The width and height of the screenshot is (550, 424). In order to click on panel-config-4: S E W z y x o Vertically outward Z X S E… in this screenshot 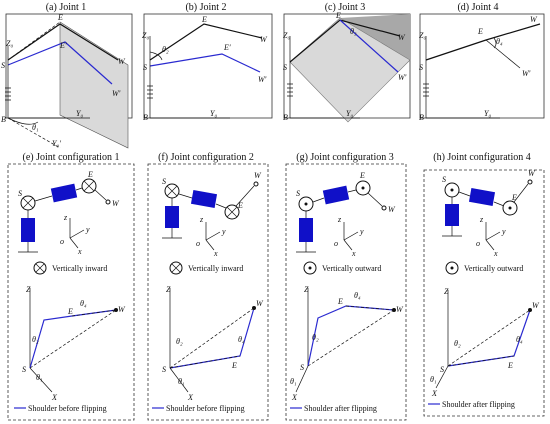, I will do `click(484, 293)`.